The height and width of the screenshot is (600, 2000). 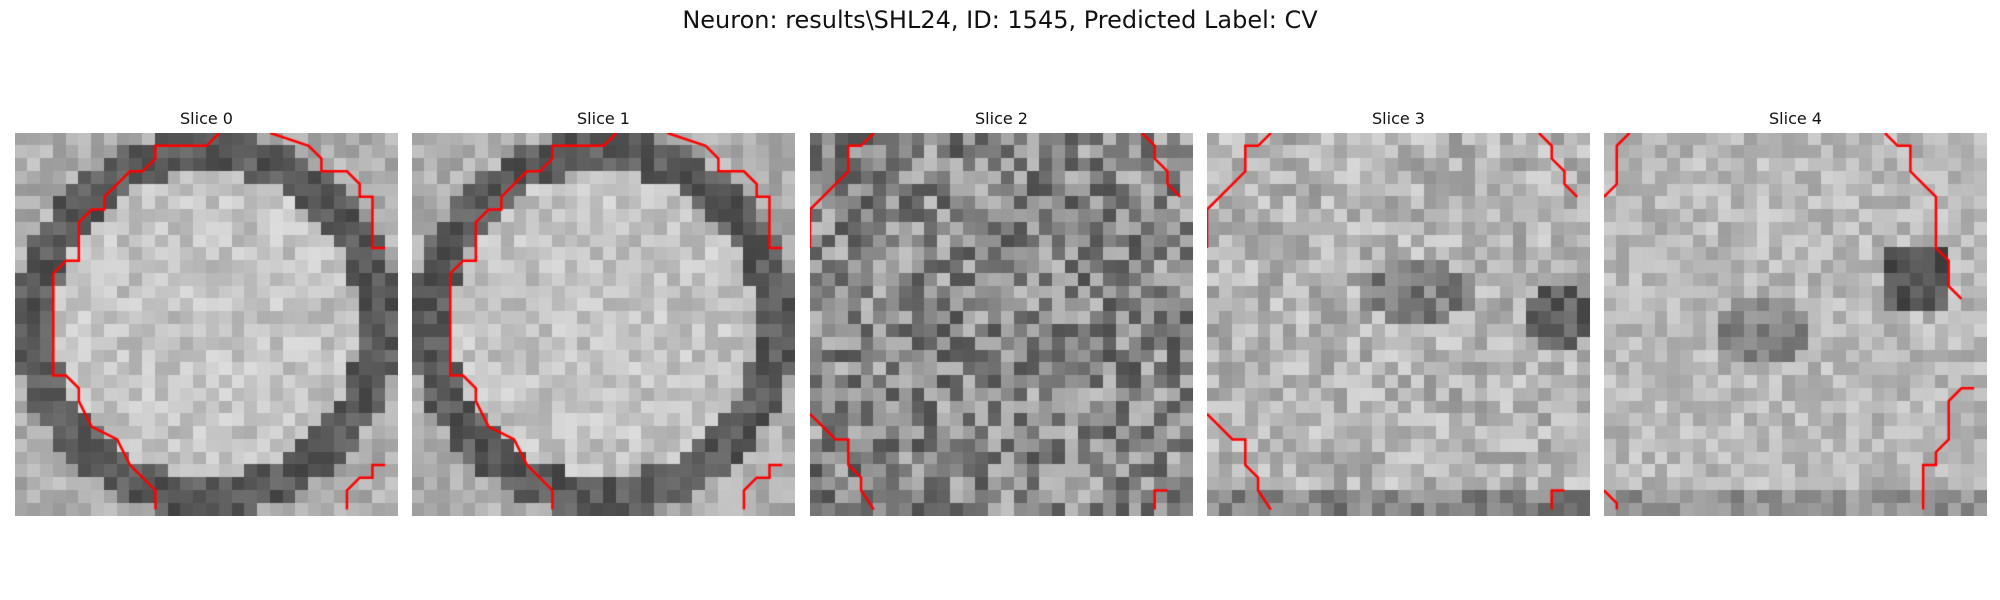 What do you see at coordinates (1001, 118) in the screenshot?
I see `slice-title: Slice 2` at bounding box center [1001, 118].